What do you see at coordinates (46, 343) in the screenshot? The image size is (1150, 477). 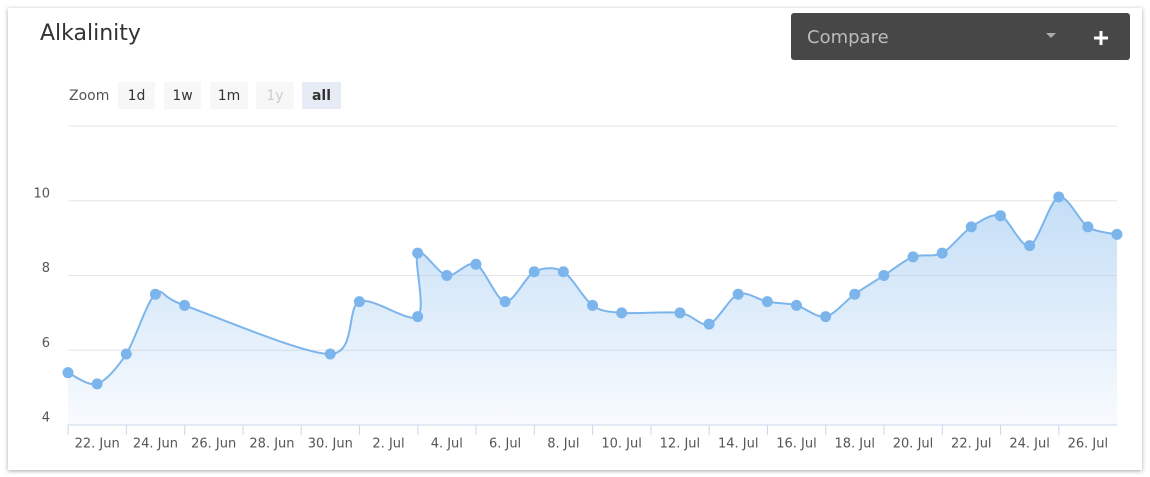 I see `y-tick-label: 6` at bounding box center [46, 343].